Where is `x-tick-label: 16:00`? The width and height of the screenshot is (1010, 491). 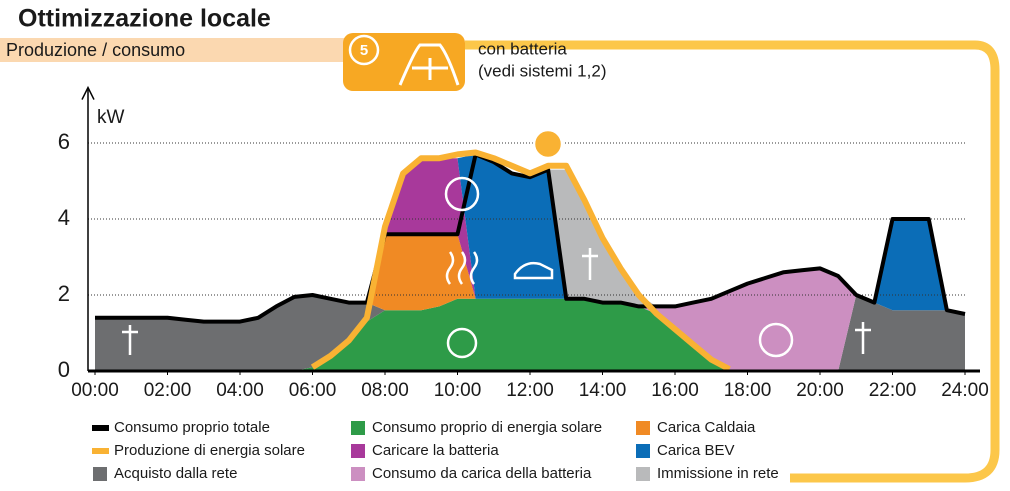 x-tick-label: 16:00 is located at coordinates (675, 390).